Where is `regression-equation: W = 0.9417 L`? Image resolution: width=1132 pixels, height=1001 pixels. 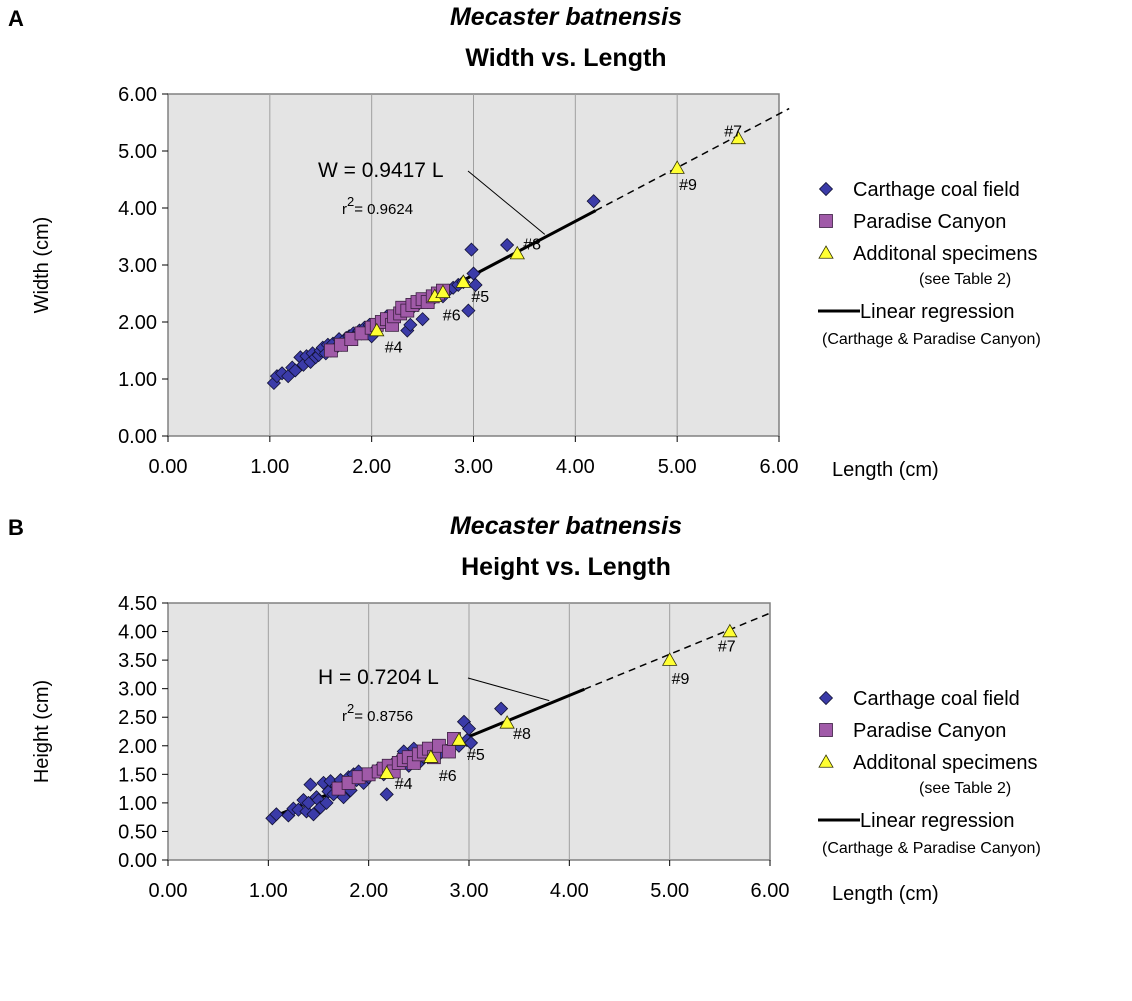 regression-equation: W = 0.9417 L is located at coordinates (381, 170).